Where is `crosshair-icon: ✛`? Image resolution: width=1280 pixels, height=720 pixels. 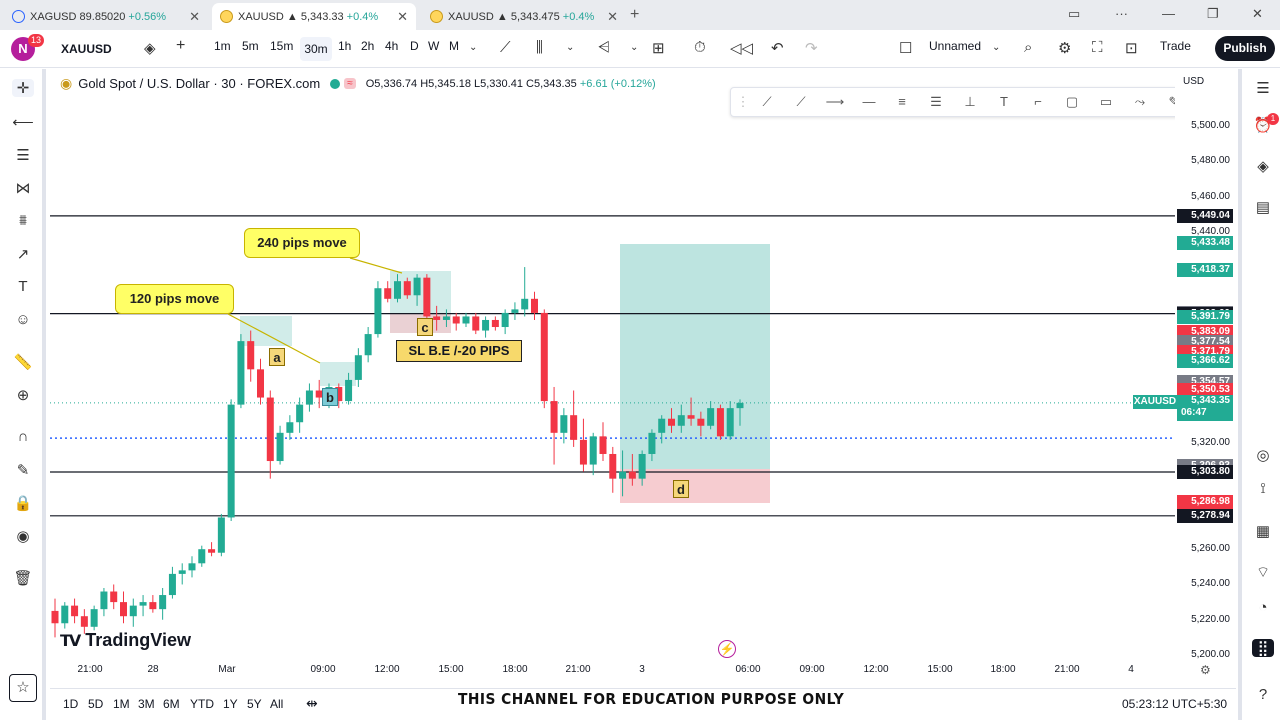
crosshair-icon: ✛ is located at coordinates (23, 88).